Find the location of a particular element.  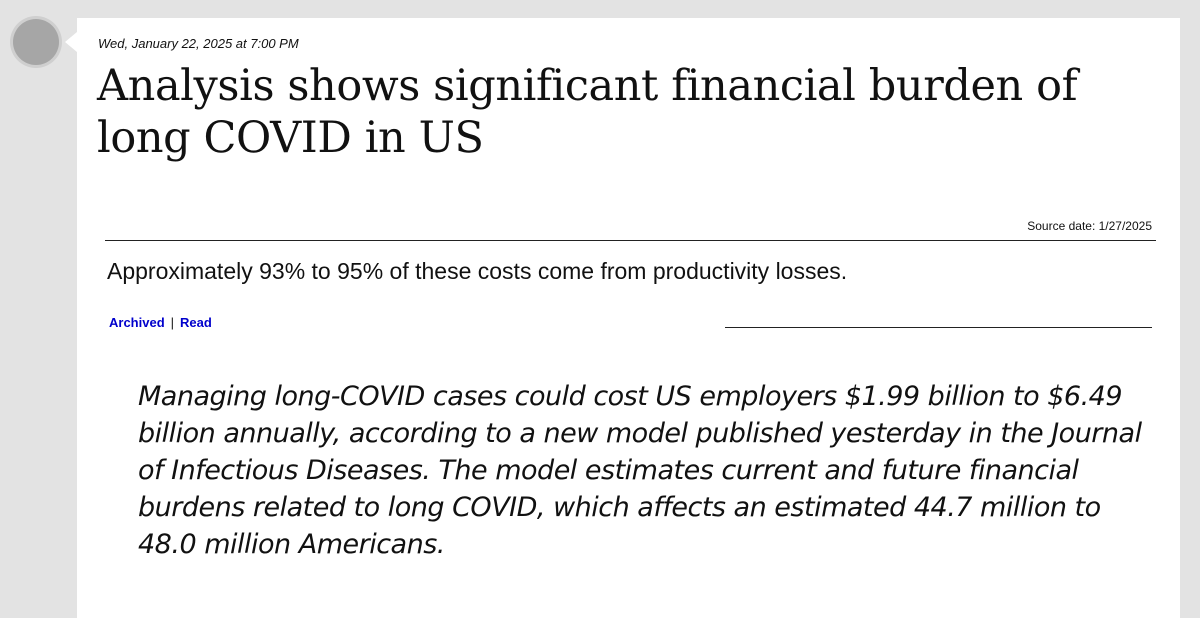

post-links: Archived | Read is located at coordinates (160, 322).